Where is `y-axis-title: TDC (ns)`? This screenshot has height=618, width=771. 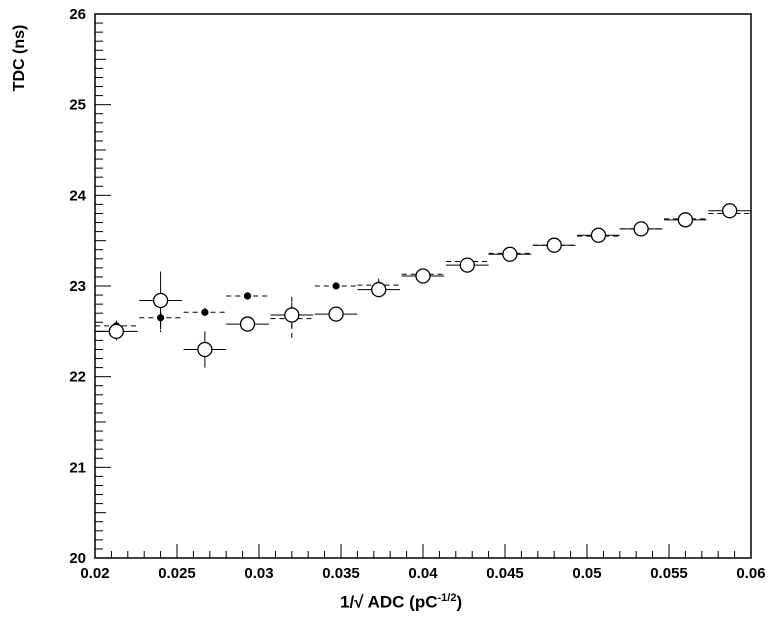
y-axis-title: TDC (ns) is located at coordinates (19, 58).